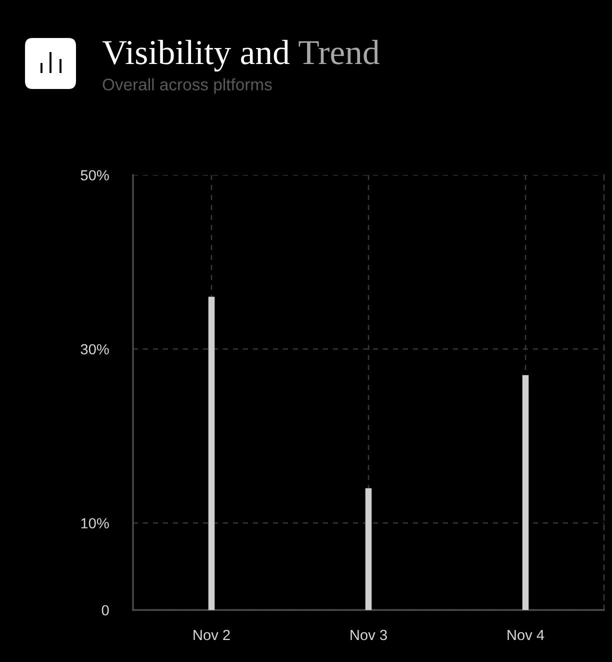  What do you see at coordinates (105, 610) in the screenshot?
I see `y-tick-label: 0` at bounding box center [105, 610].